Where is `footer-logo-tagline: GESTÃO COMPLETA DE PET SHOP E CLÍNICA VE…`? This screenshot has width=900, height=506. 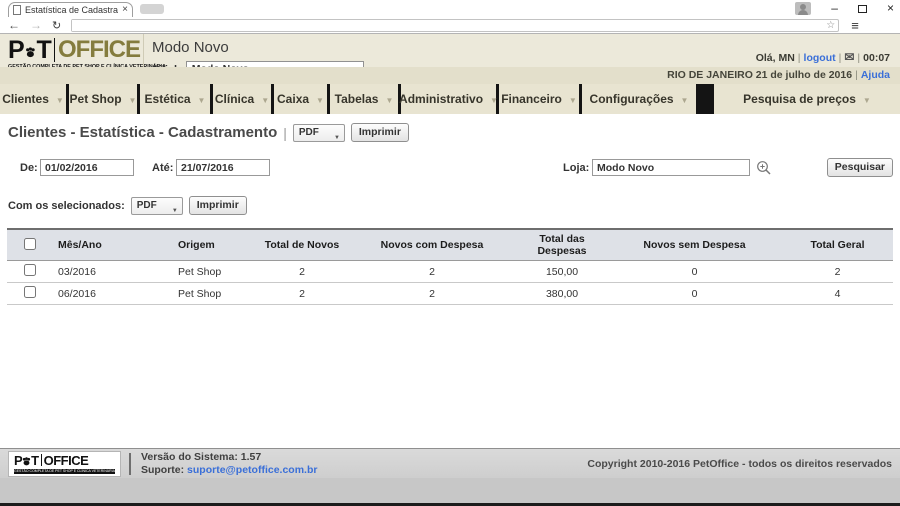 footer-logo-tagline: GESTÃO COMPLETA DE PET SHOP E CLÍNICA VE… is located at coordinates (64, 471).